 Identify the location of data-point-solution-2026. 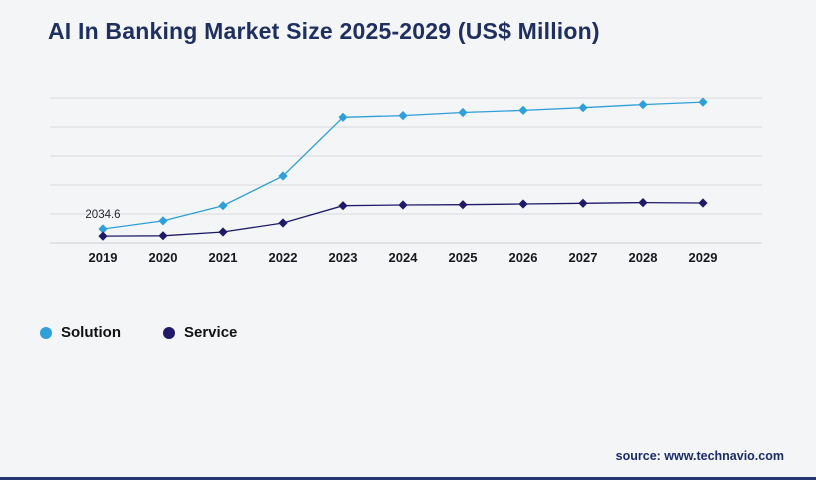
(523, 110).